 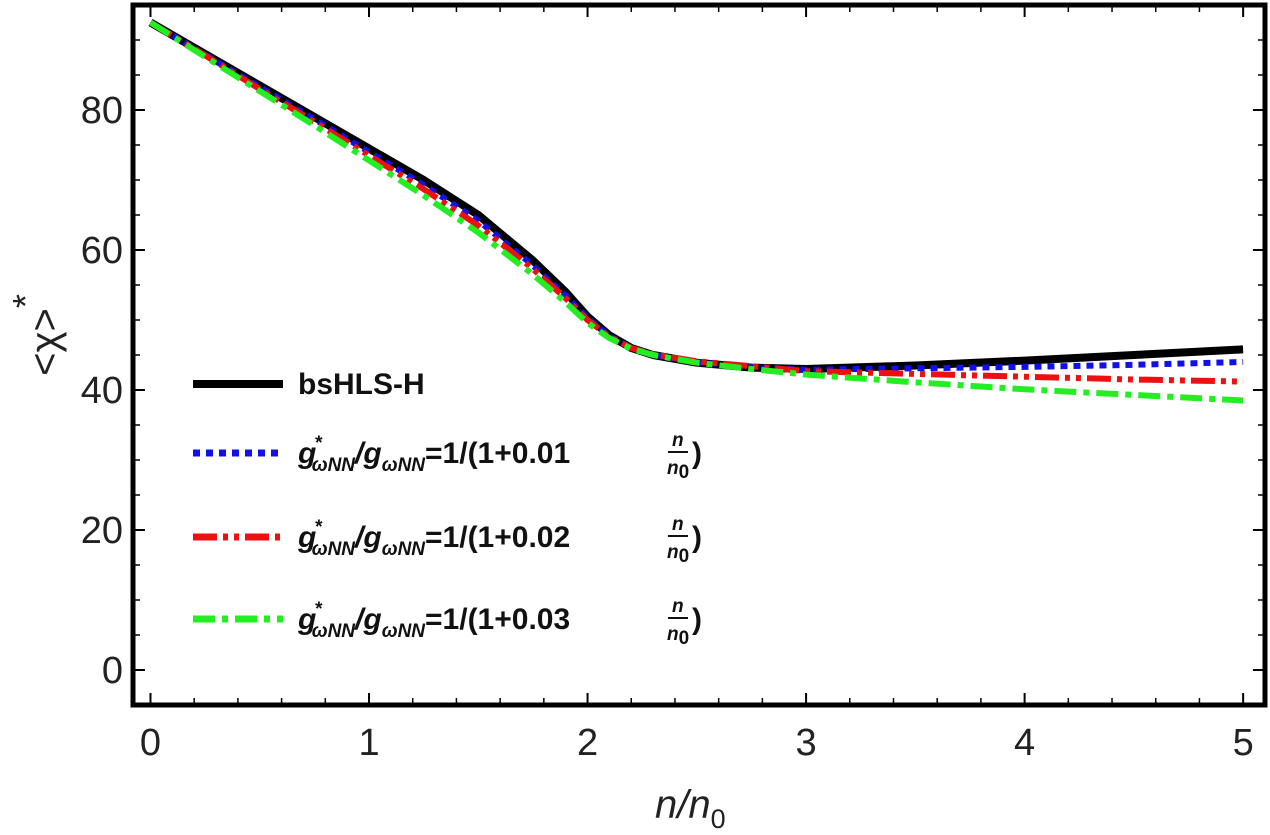 I want to click on legend-item-1: g* ωNN/gωNN=1/(1+0.01 n n0 ), so click(x=447, y=456).